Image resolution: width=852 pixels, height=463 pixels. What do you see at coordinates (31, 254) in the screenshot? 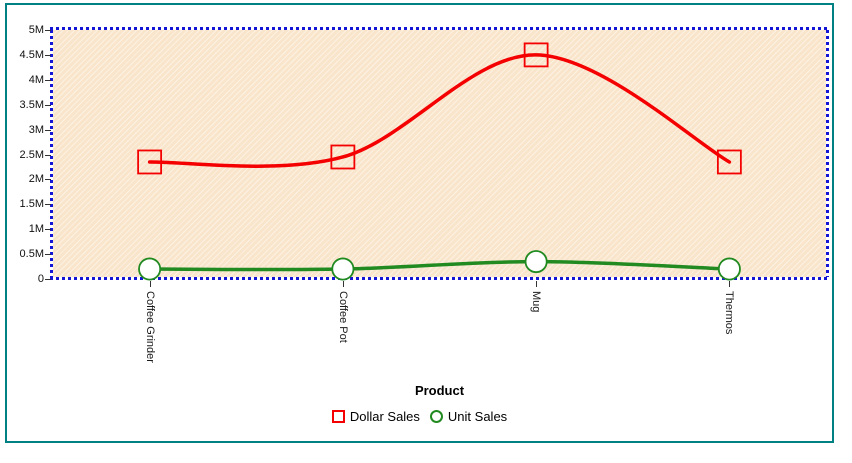
I see `y-tick-label: 0.5M` at bounding box center [31, 254].